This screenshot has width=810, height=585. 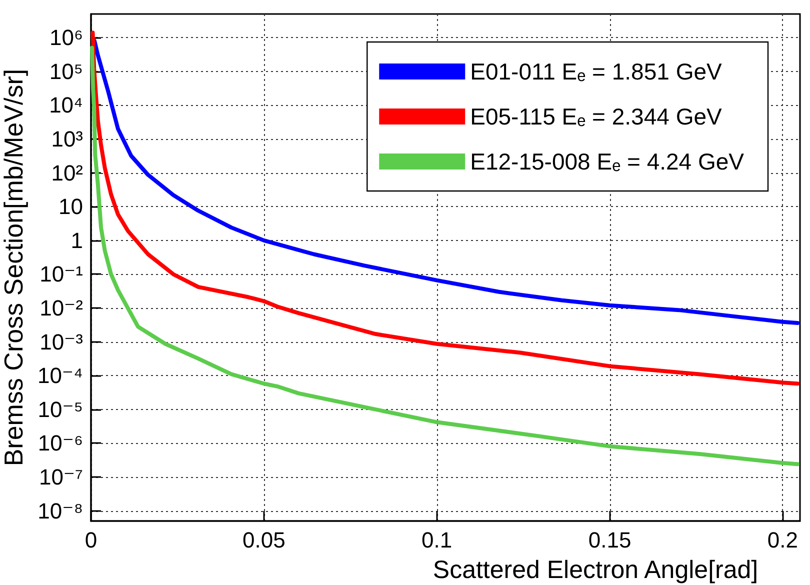 What do you see at coordinates (596, 71) in the screenshot?
I see `legend-label: E01-011 Eₑ = 1.851 GeV` at bounding box center [596, 71].